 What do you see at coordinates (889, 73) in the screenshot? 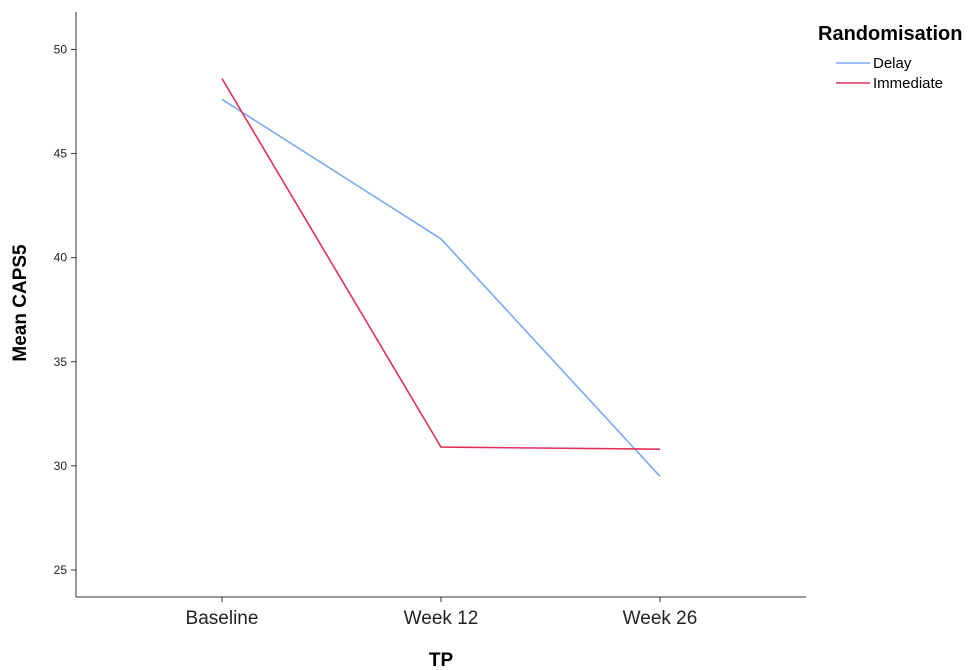
I see `legend-items: Delay Immediate` at bounding box center [889, 73].